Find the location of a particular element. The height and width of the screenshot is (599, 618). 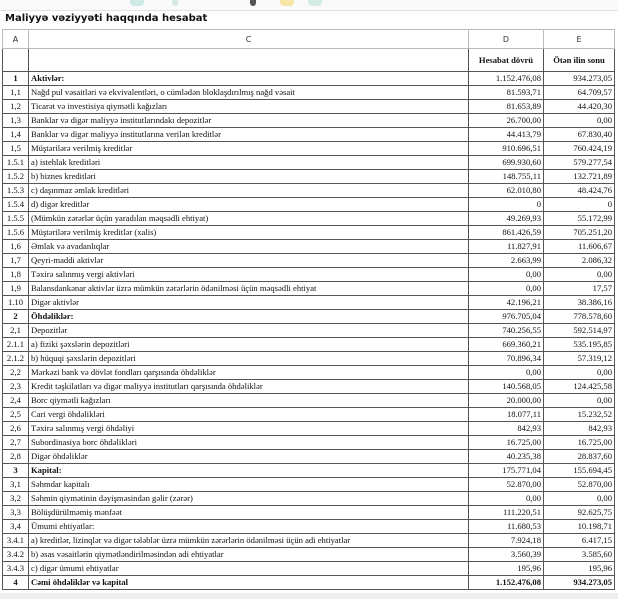

current-period-value: 740.256,55 is located at coordinates (506, 330).